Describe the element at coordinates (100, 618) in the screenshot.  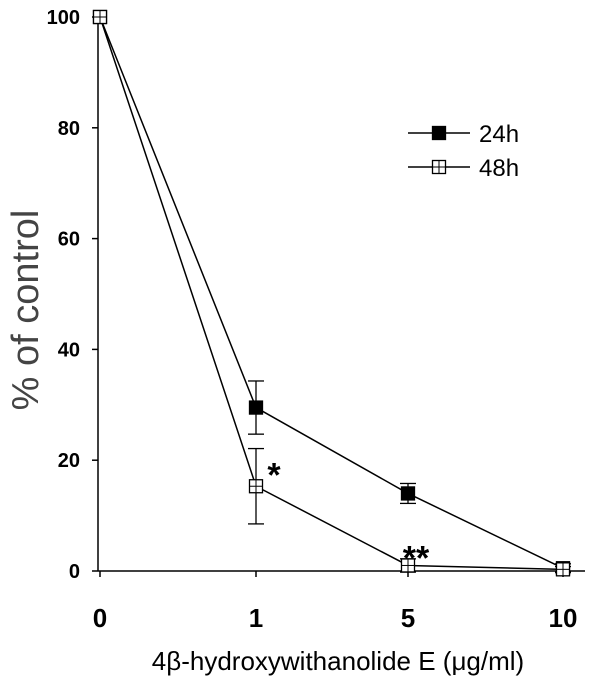
I see `x-tick-label: 0` at that location.